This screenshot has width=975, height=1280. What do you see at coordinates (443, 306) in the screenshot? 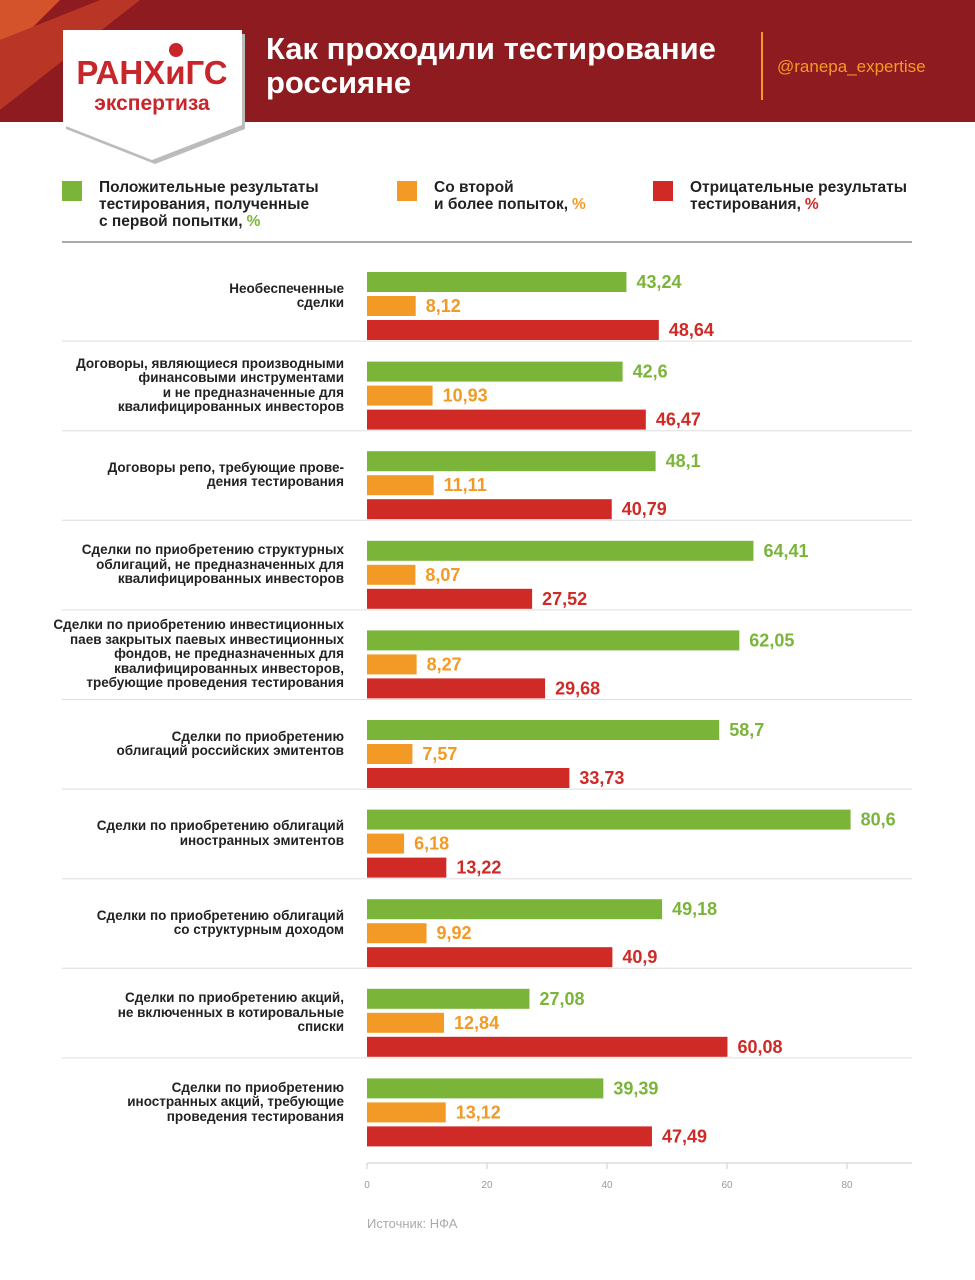
I see `value-label: 8,12` at bounding box center [443, 306].